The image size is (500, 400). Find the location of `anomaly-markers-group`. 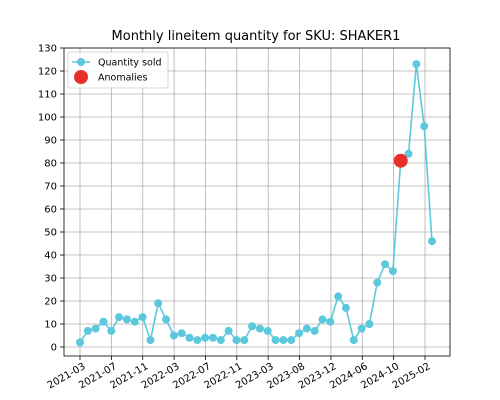

anomaly-markers-group is located at coordinates (400, 160).